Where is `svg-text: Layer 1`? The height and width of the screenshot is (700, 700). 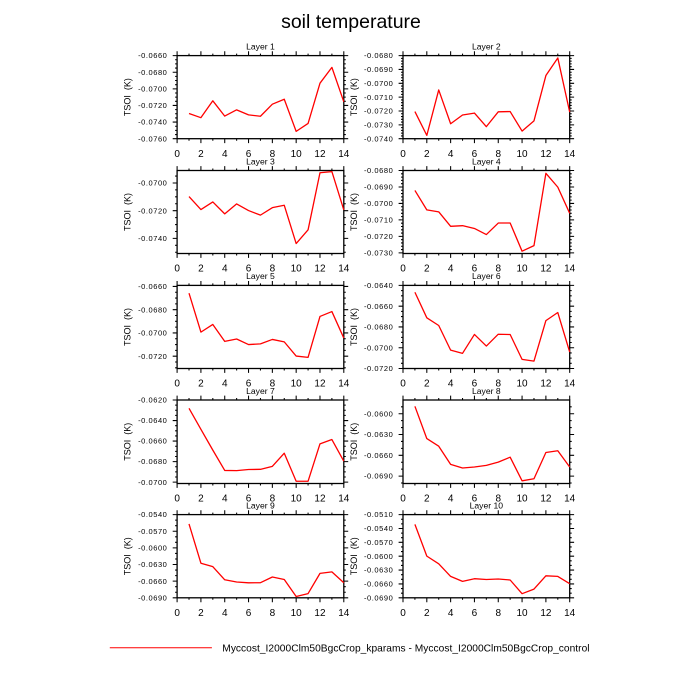 svg-text: Layer 1 is located at coordinates (260, 46).